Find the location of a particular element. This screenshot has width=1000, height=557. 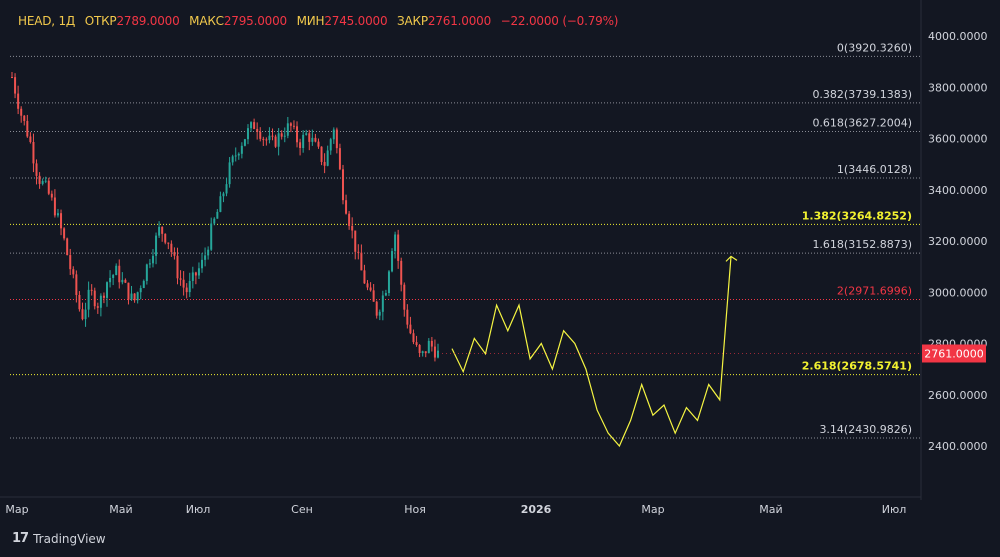

price-tick: 2400.0000 is located at coordinates (958, 446).